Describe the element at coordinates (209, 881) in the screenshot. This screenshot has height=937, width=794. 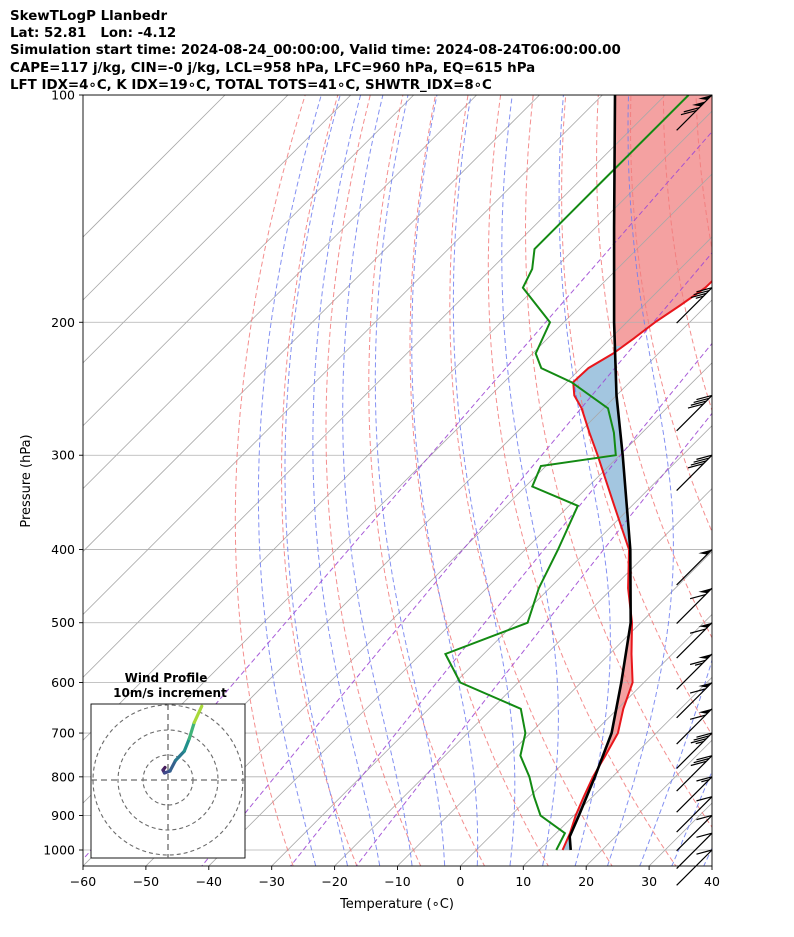
I see `x-tick-label: −40` at that location.